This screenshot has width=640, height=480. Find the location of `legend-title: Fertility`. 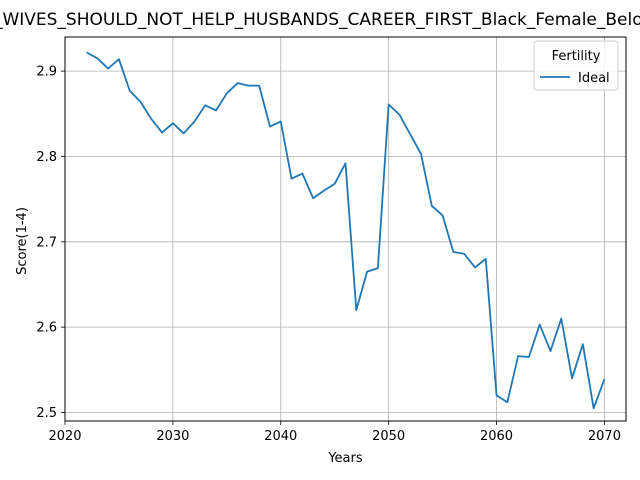

legend-title: Fertility is located at coordinates (576, 56).